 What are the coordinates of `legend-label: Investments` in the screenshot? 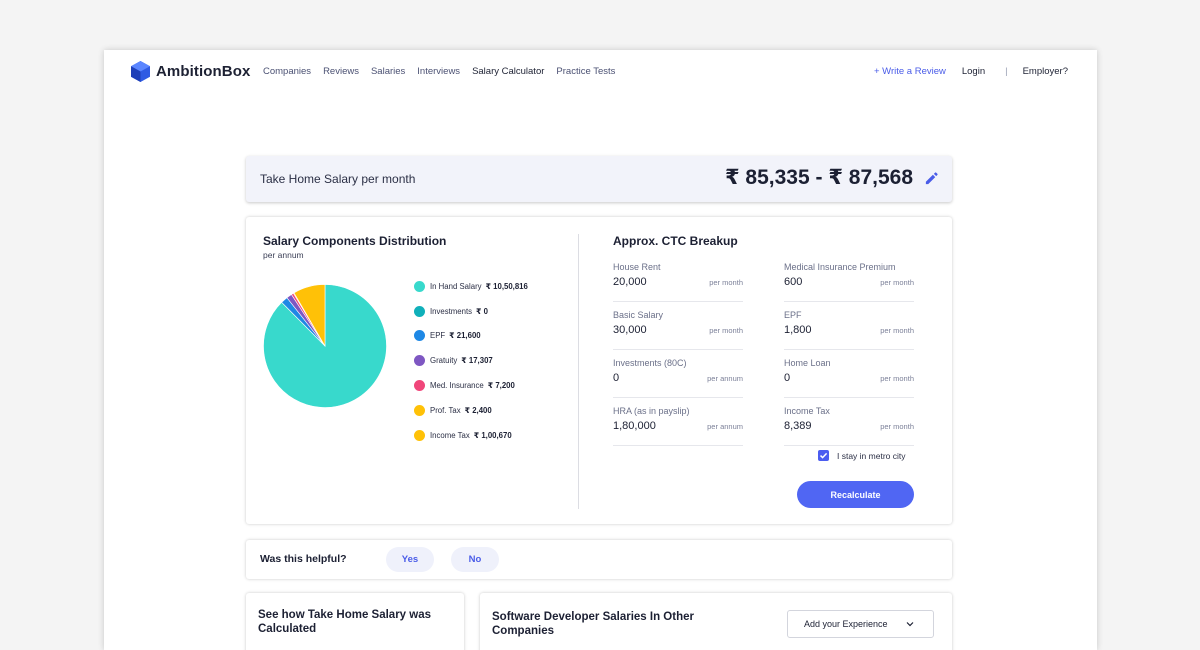 It's located at (451, 311).